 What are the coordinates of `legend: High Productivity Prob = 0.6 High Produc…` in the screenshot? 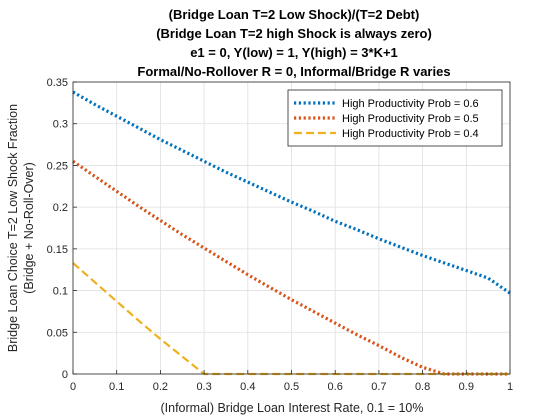 It's located at (395, 118).